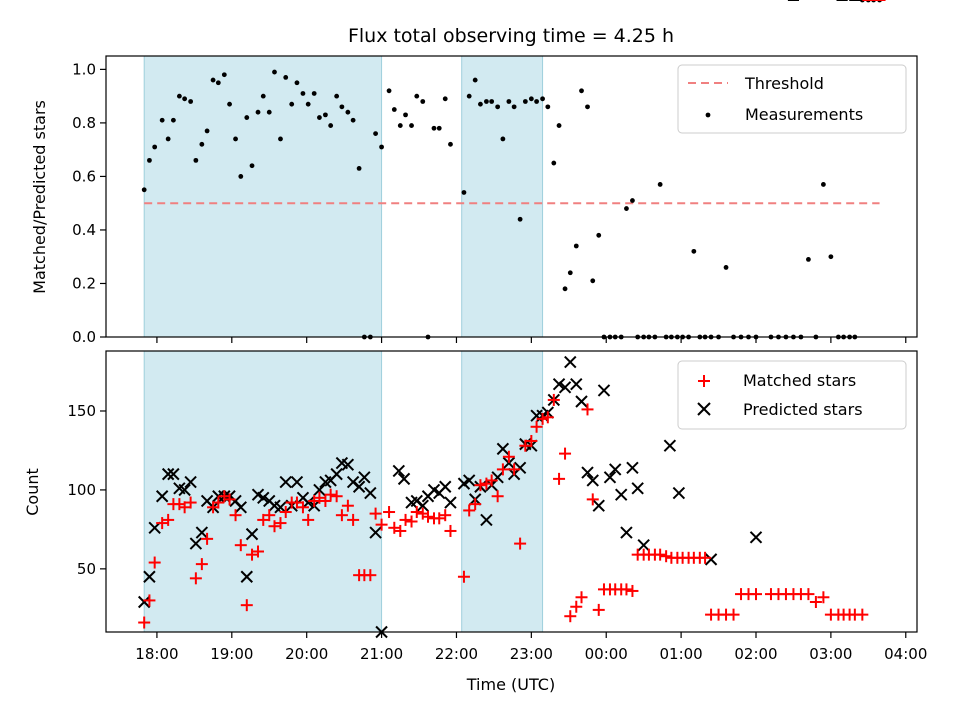 This screenshot has width=960, height=720. What do you see at coordinates (381, 654) in the screenshot?
I see `x-tick-label: 21:00` at bounding box center [381, 654].